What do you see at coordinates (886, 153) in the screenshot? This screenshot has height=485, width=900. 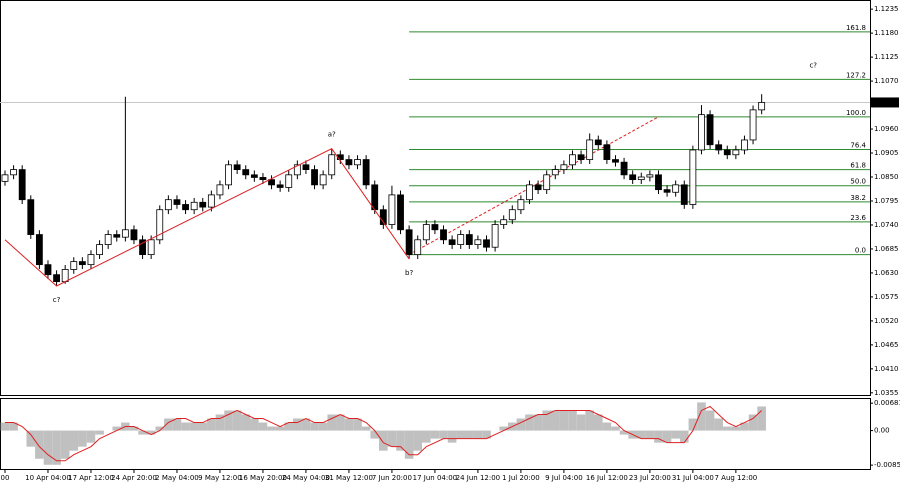 I see `y-tick-label: 1.0905` at bounding box center [886, 153].